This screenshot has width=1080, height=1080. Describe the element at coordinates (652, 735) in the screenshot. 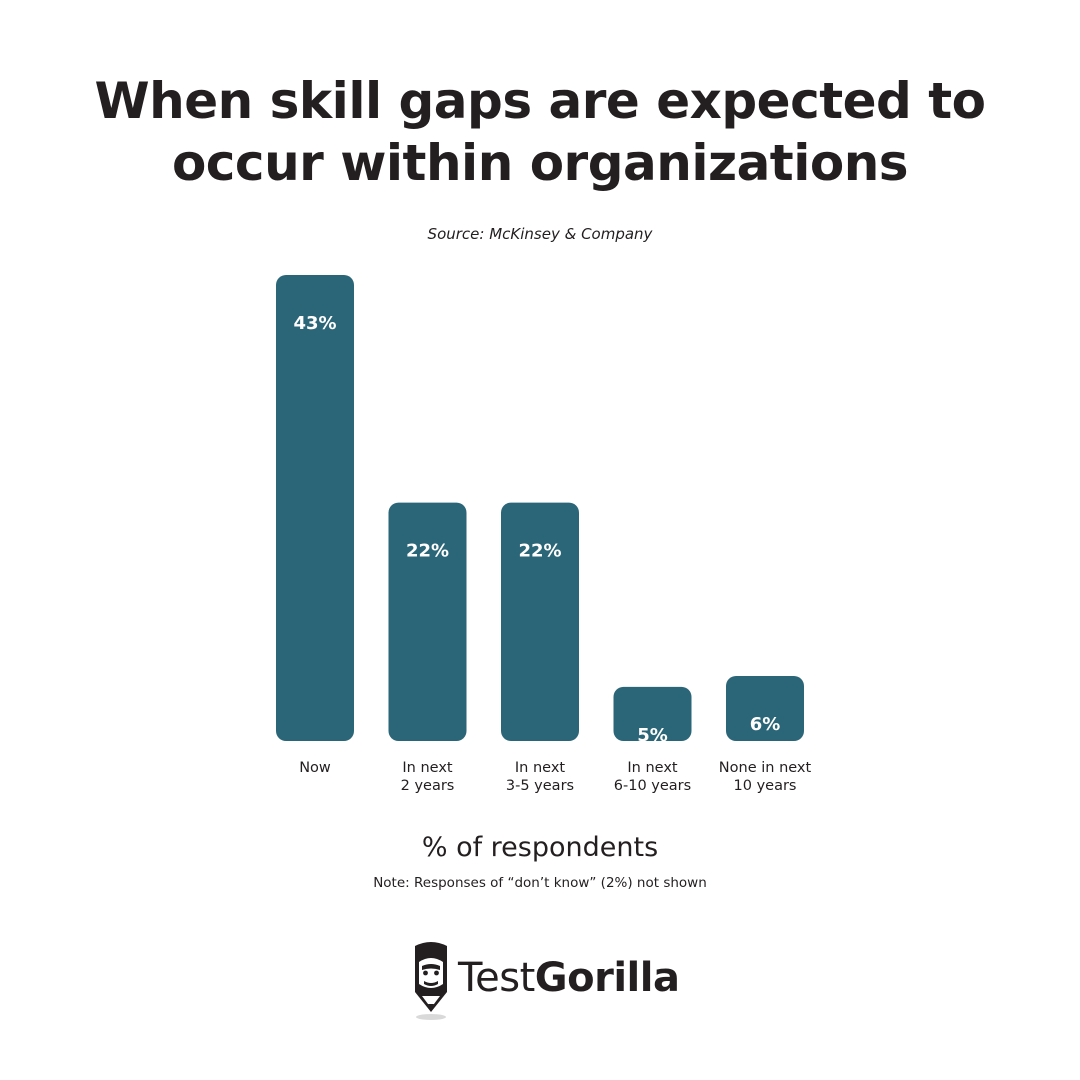

I see `bar-value-label-next-6-10-years: 5%` at that location.